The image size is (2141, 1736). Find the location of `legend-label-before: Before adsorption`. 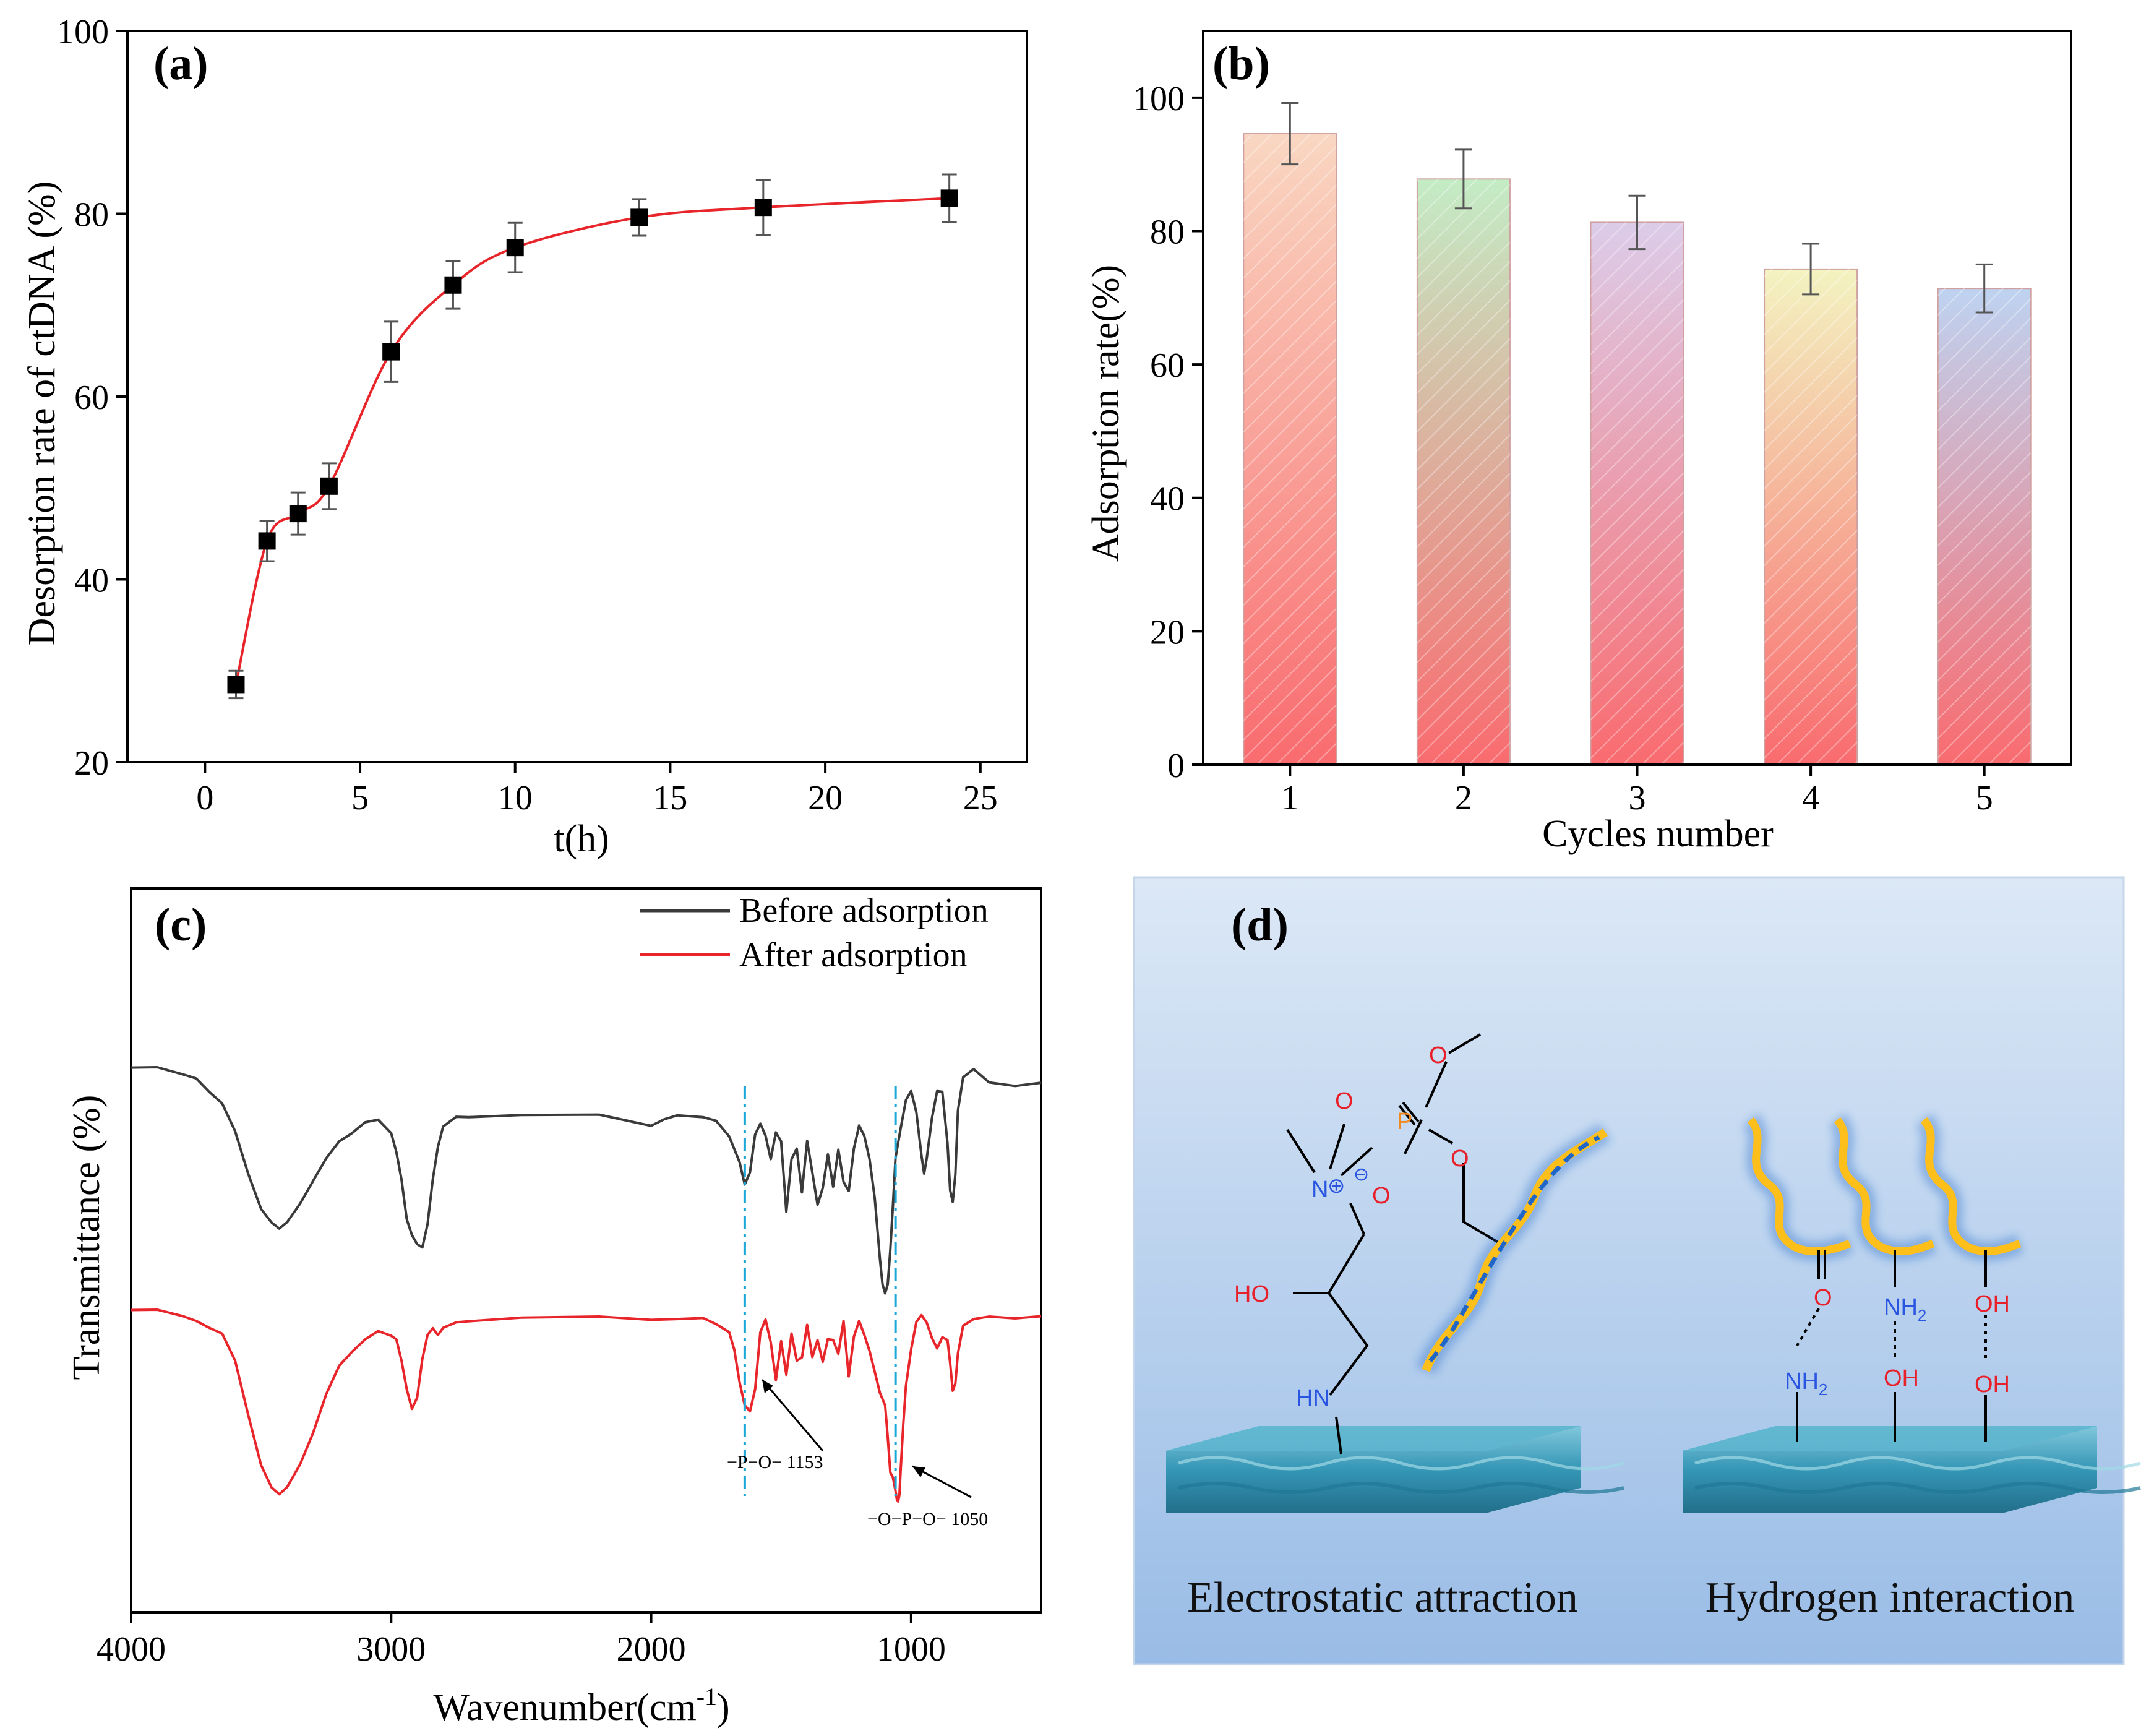

legend-label-before: Before adsorption is located at coordinates (864, 911).